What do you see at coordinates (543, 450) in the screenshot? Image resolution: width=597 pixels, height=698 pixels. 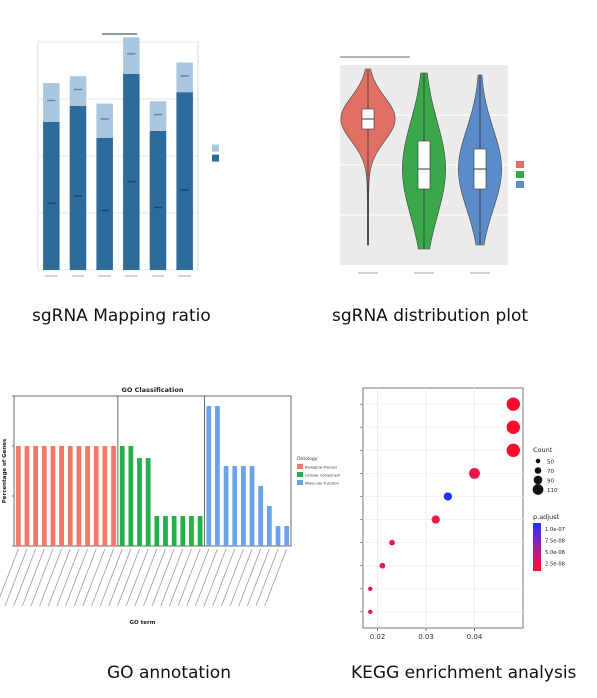 I see `size-legend-title: Count` at bounding box center [543, 450].